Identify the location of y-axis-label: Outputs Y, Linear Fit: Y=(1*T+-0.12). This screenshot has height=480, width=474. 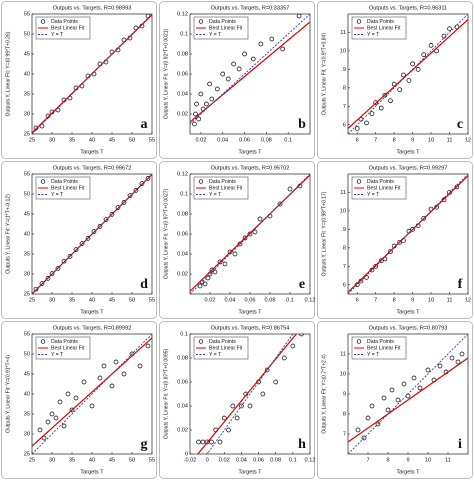
(8, 234).